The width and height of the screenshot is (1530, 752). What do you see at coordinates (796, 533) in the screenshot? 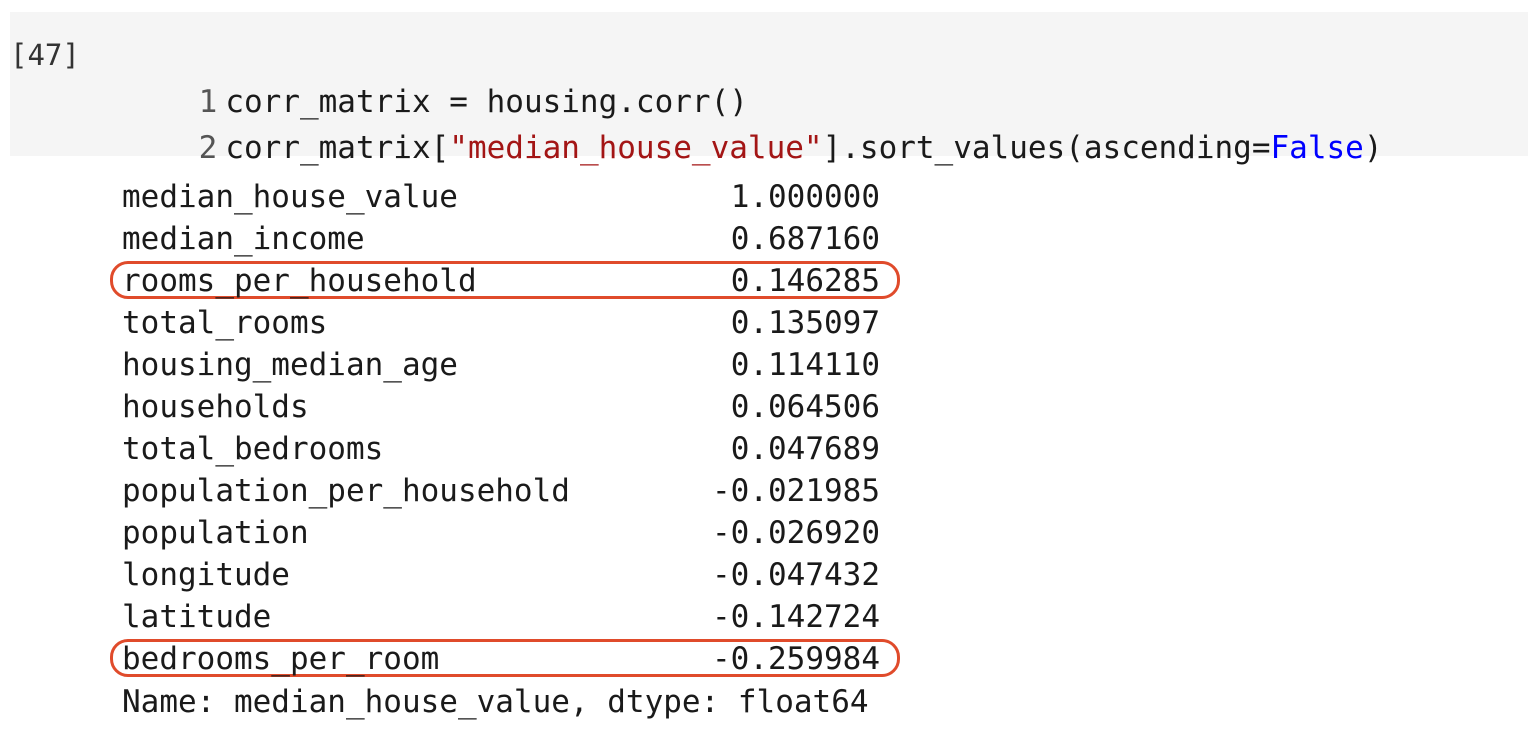
I see `correlation-value: -0.026920` at bounding box center [796, 533].